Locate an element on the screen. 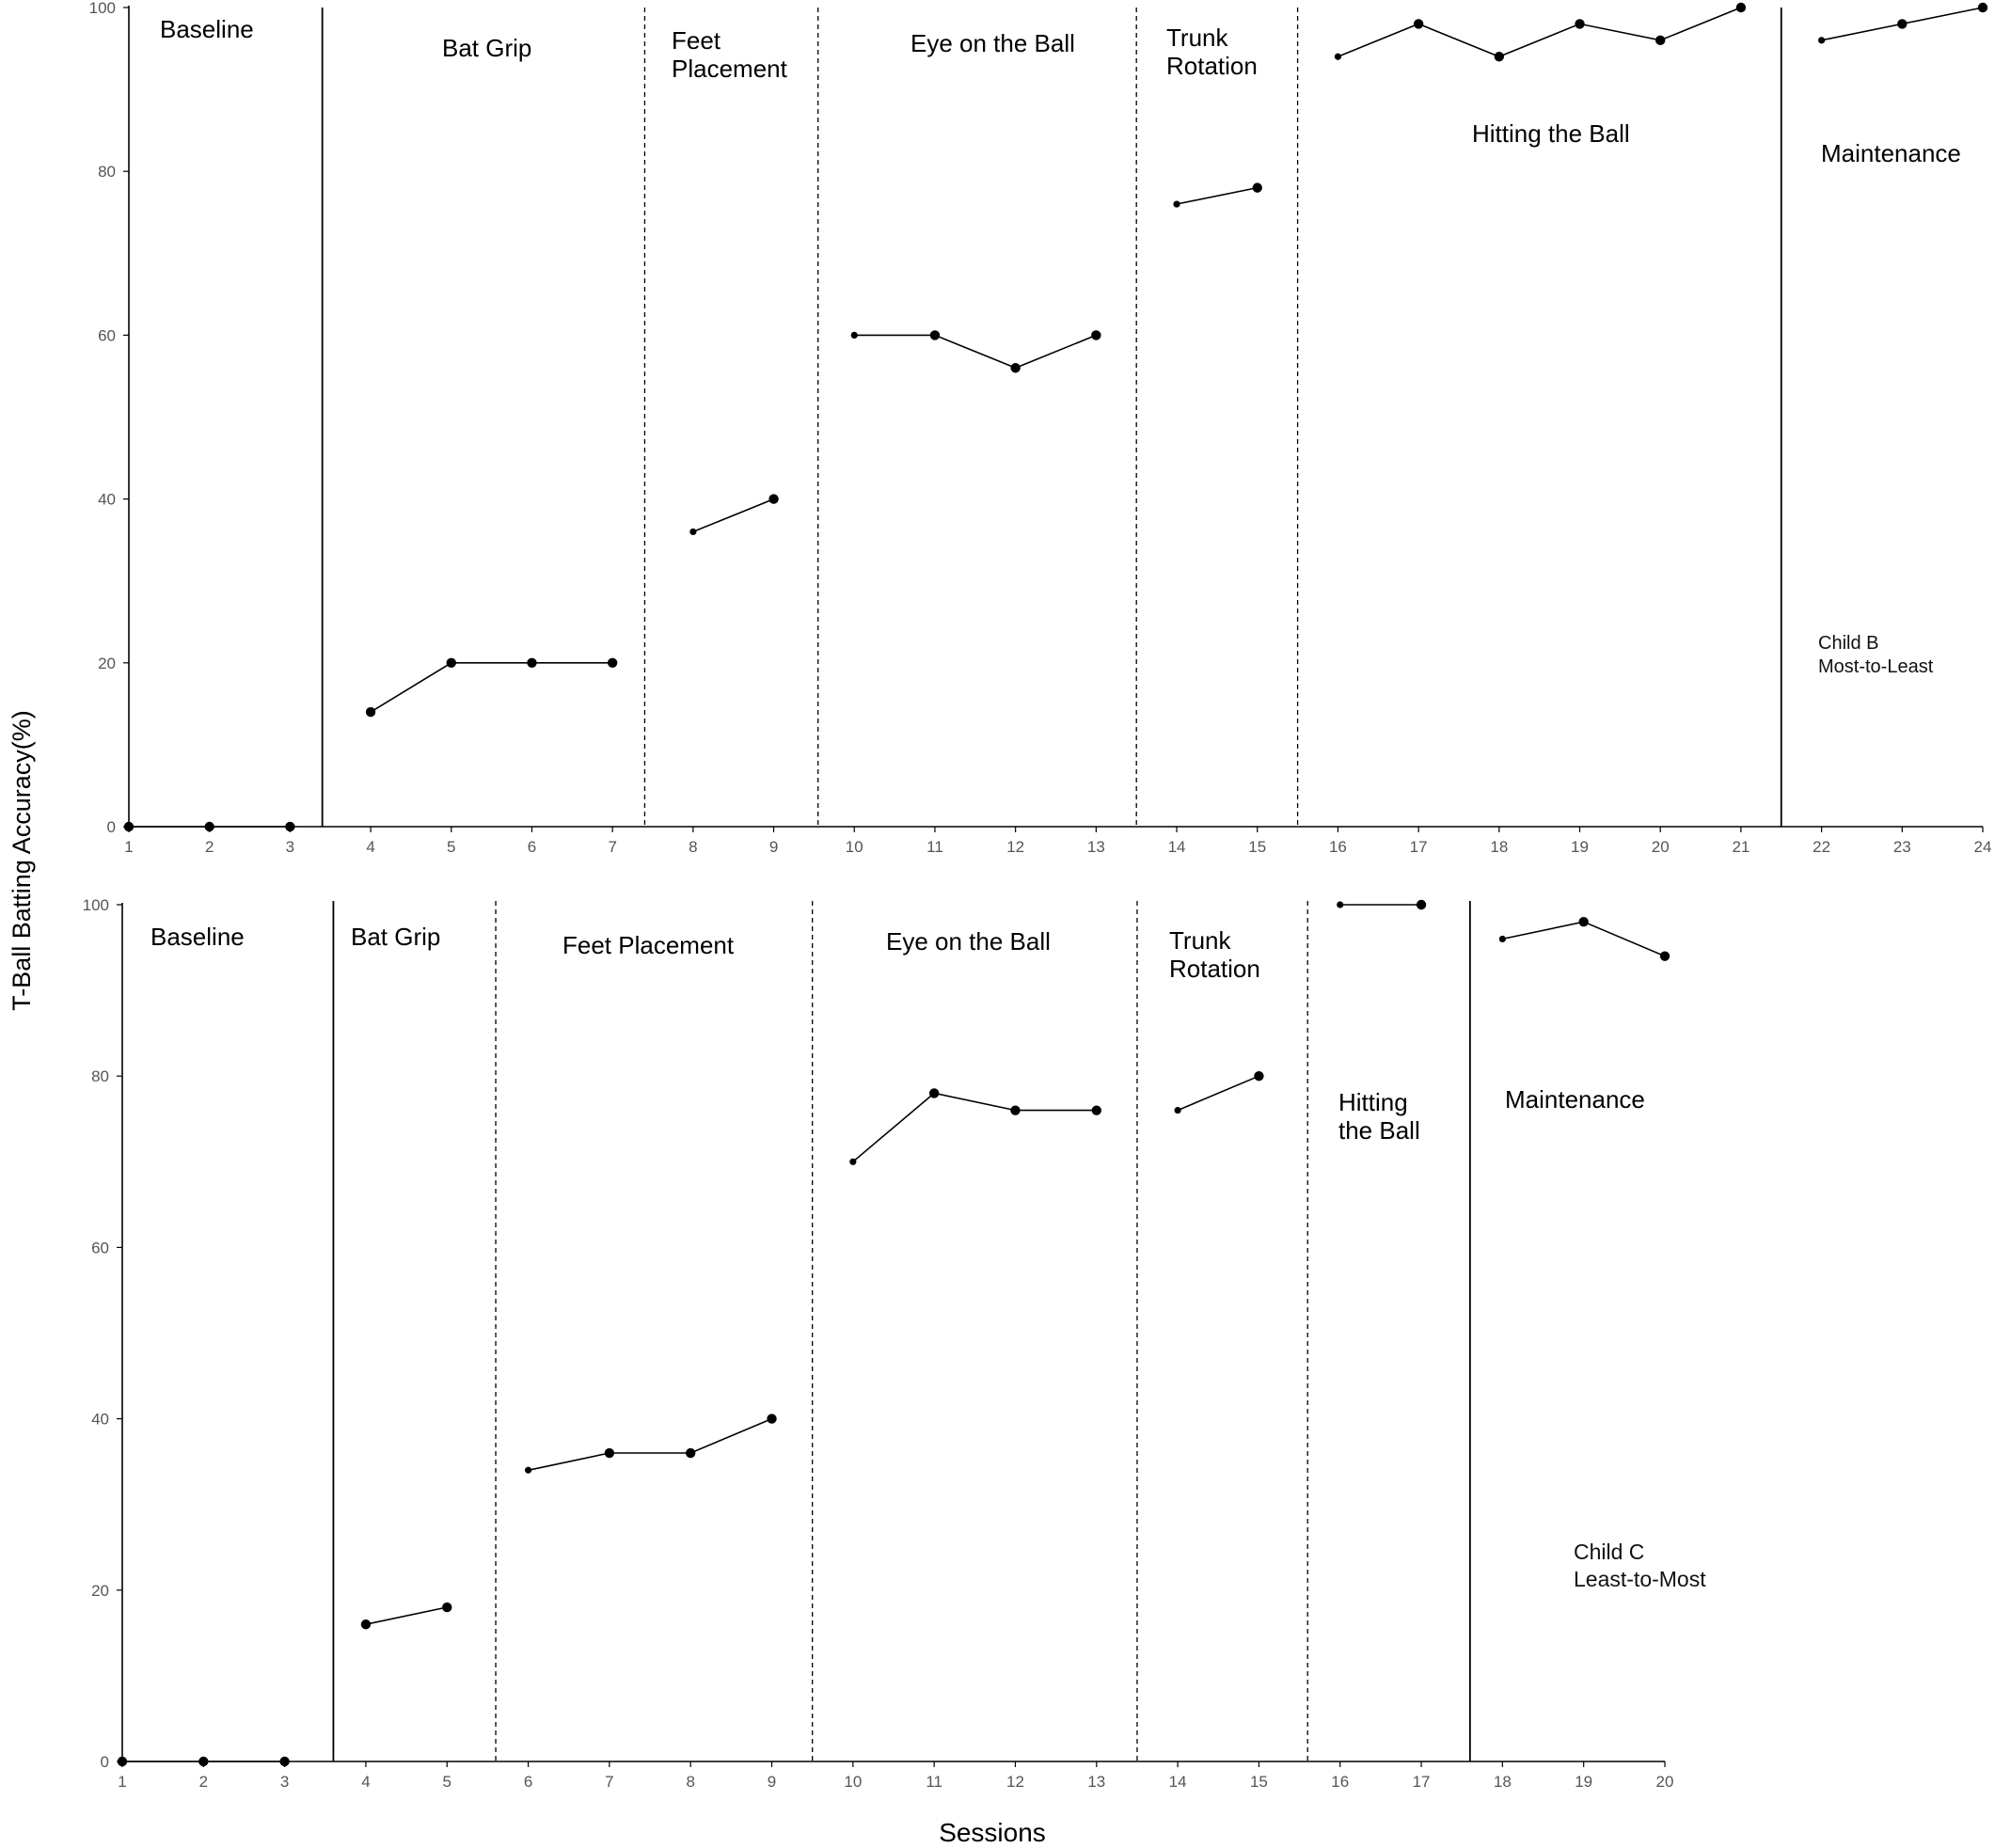  x-tick-label: 21 is located at coordinates (1741, 847).